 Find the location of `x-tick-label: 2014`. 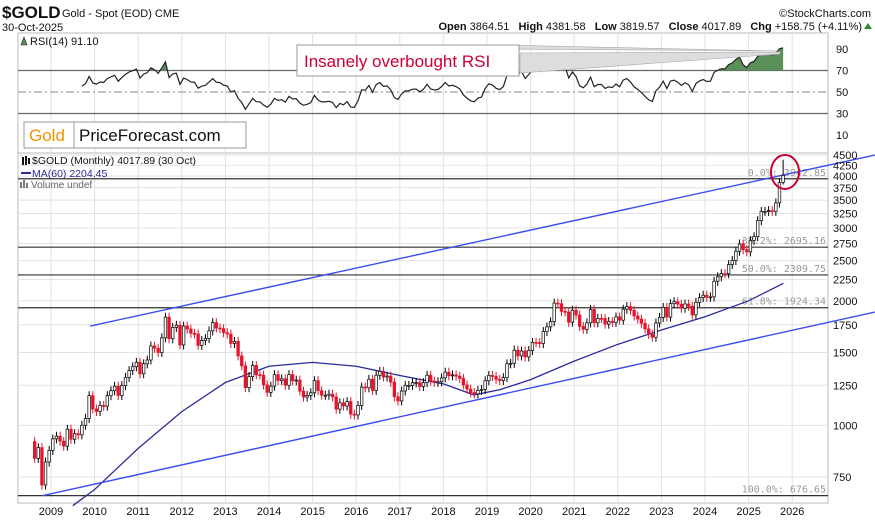

x-tick-label: 2014 is located at coordinates (269, 512).